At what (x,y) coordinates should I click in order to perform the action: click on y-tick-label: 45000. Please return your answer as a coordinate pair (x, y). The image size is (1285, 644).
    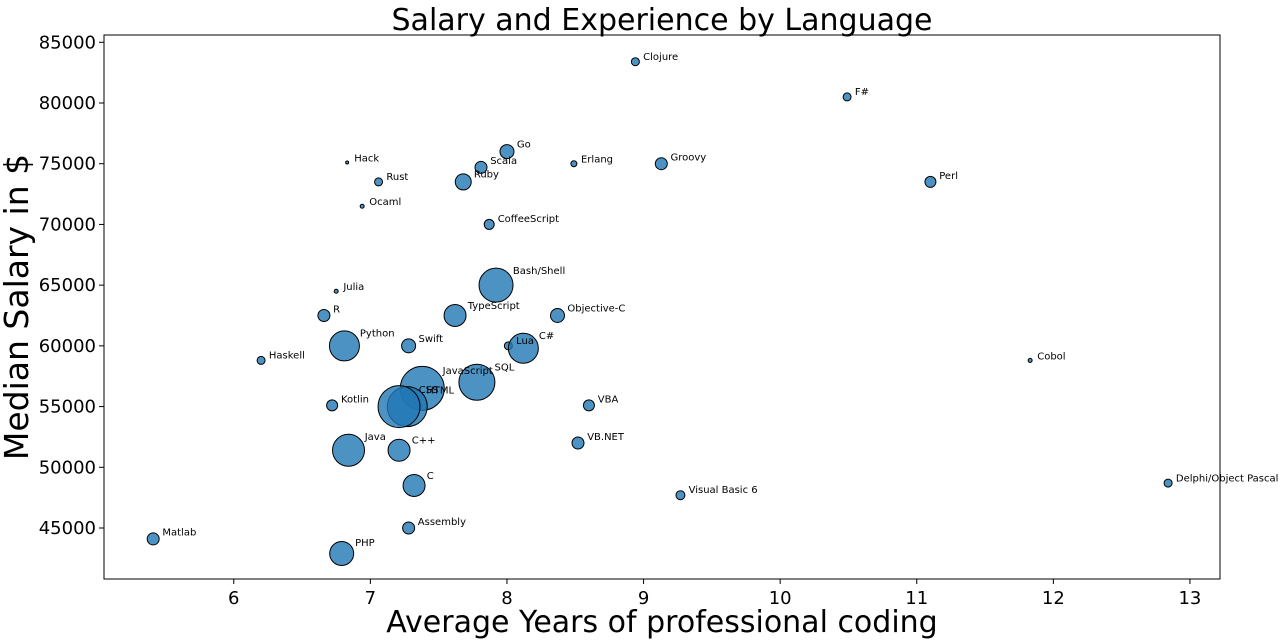
    Looking at the image, I should click on (67, 528).